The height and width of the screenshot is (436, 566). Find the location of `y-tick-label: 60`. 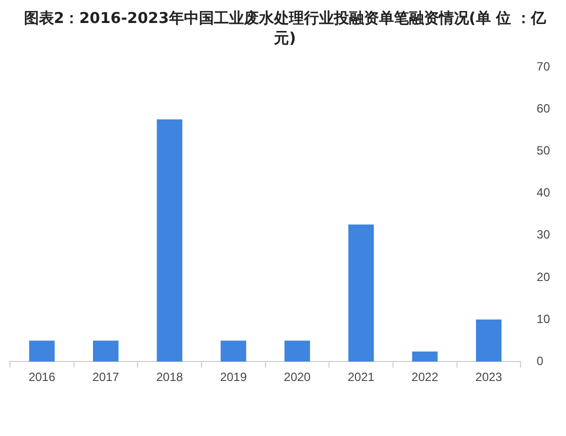

y-tick-label: 60 is located at coordinates (543, 109).